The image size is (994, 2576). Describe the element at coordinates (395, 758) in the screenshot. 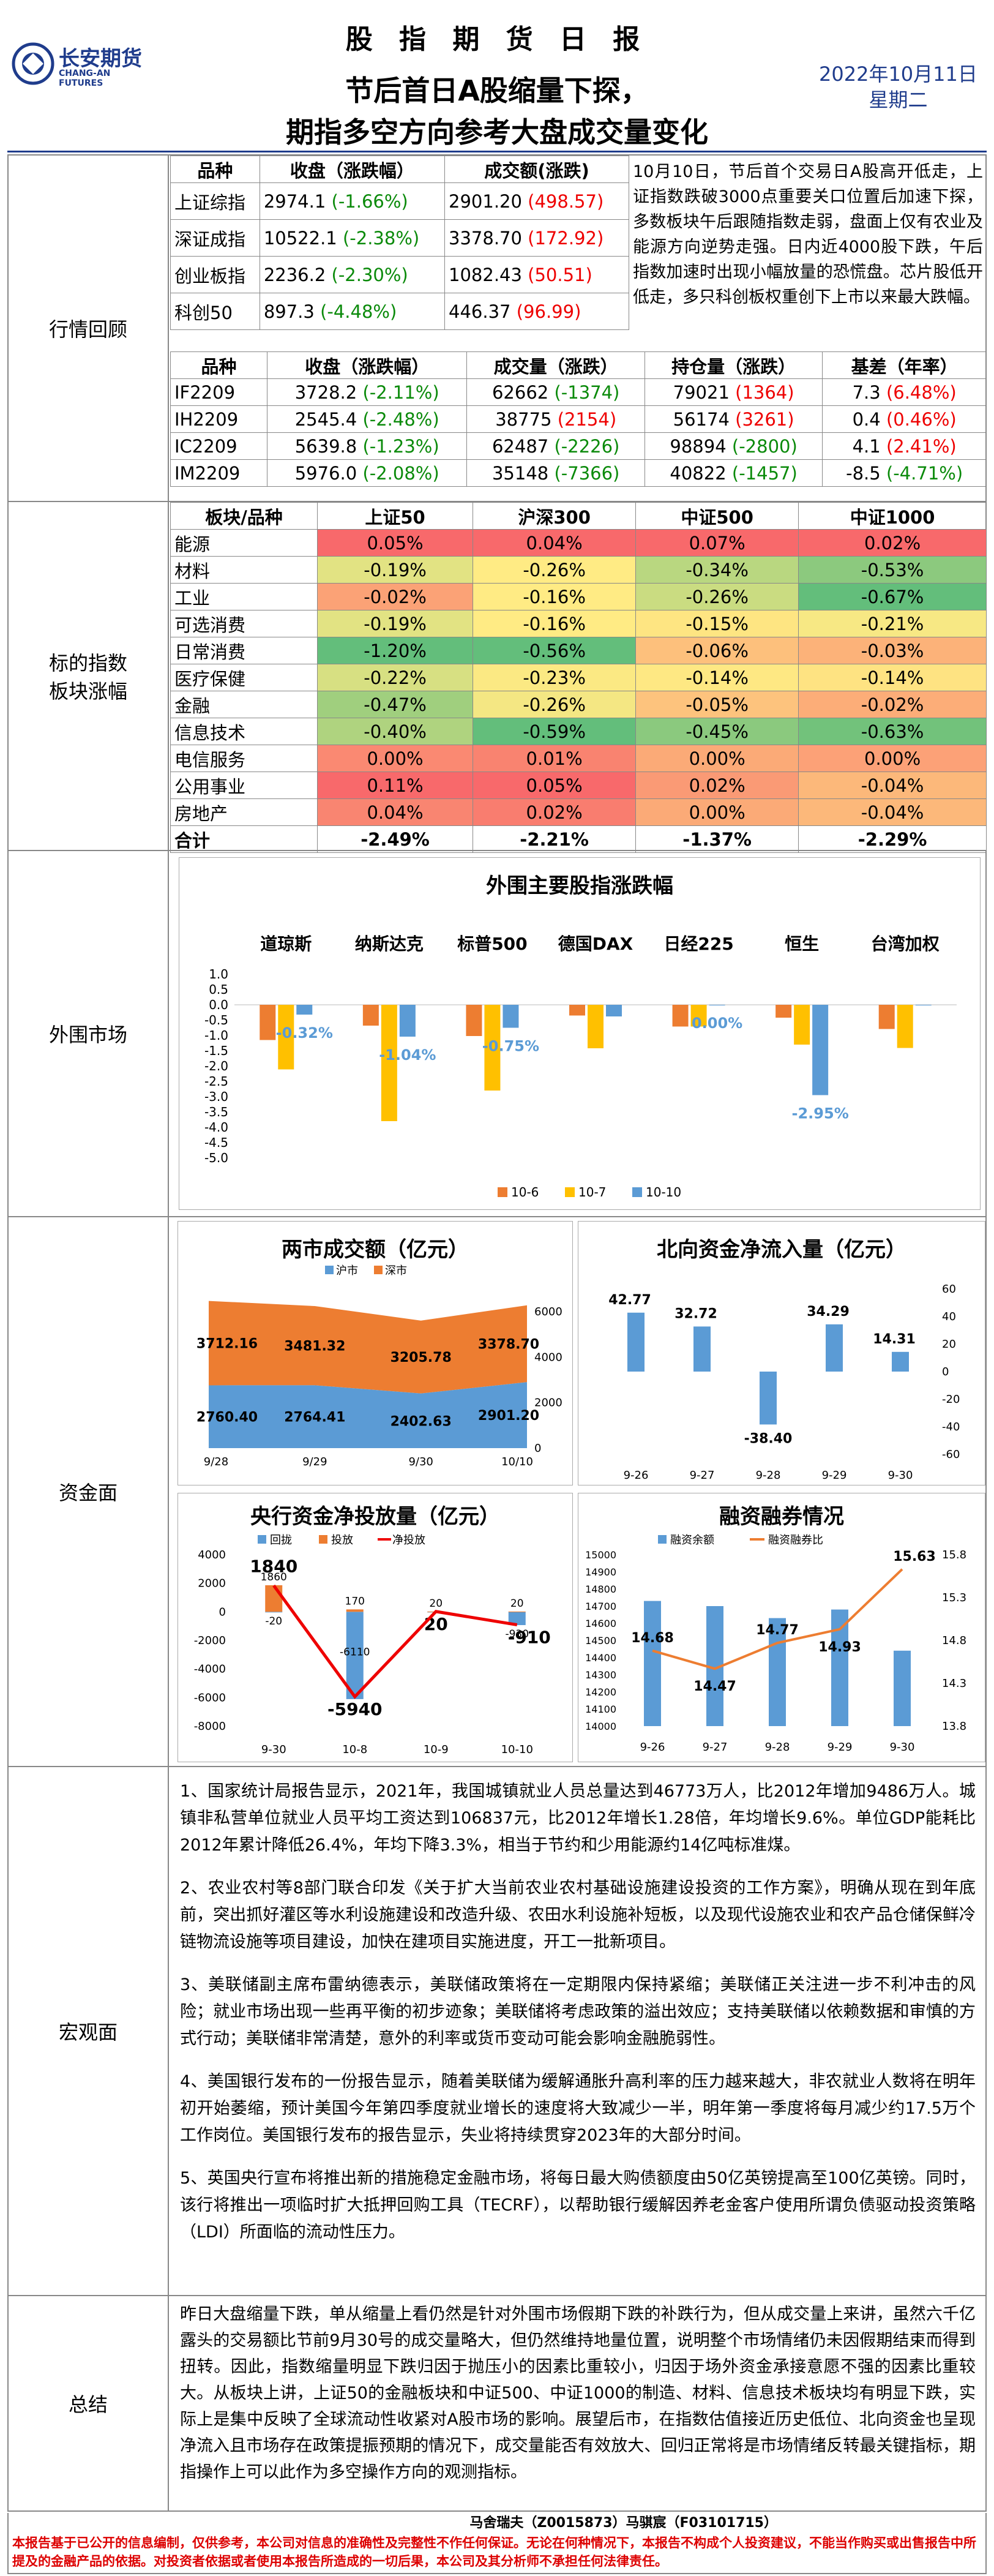

I see `sector-value: 0.00%` at that location.